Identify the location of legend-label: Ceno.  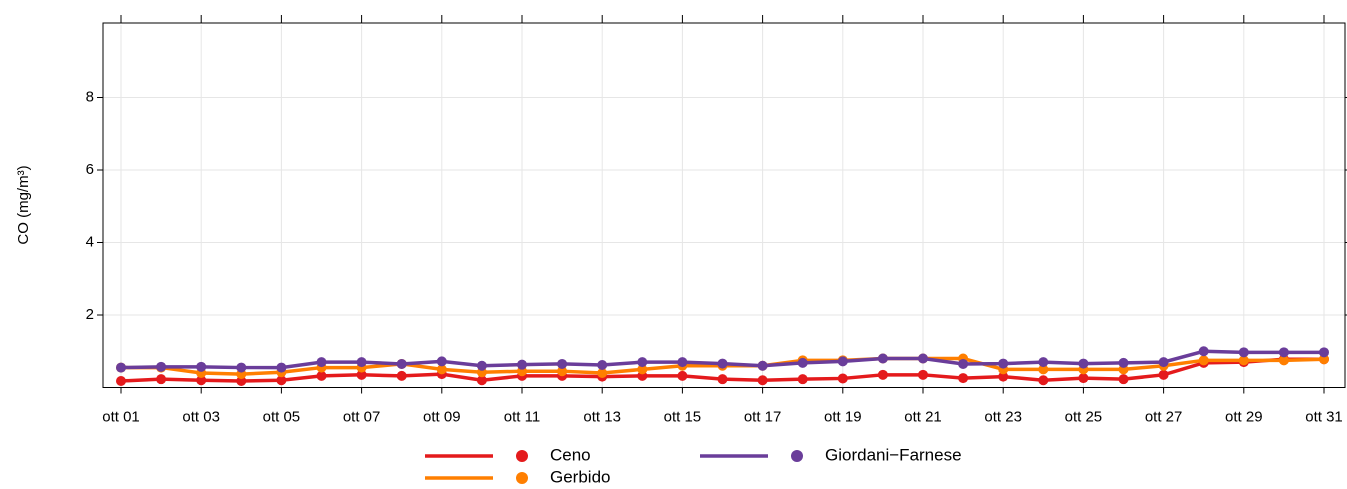
(570, 454).